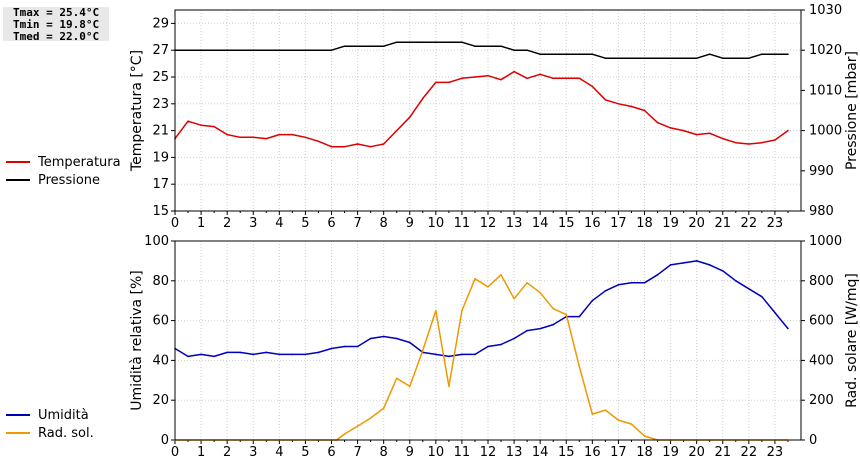 This screenshot has height=460, width=860. Describe the element at coordinates (137, 111) in the screenshot. I see `y-axis-title: Temperatura [°C]` at that location.